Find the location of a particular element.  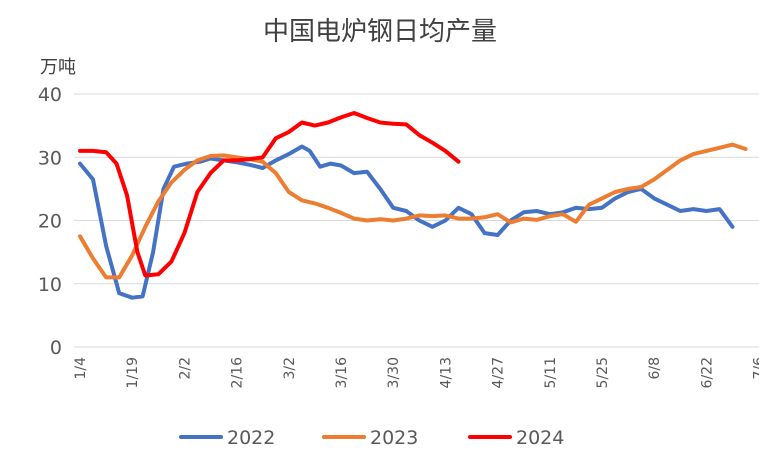

legend-label: 2022 is located at coordinates (251, 438).